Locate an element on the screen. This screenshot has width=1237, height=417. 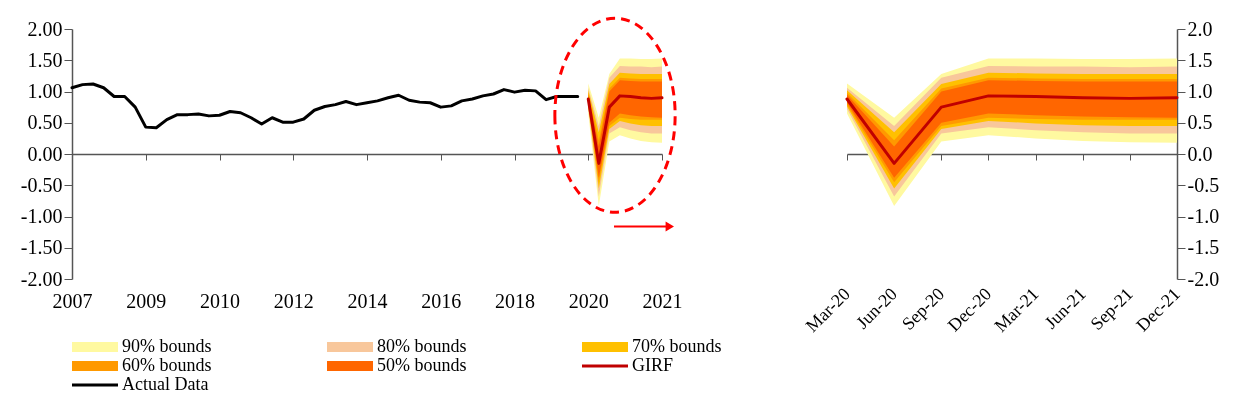
x-tick-label: 2020 is located at coordinates (588, 300).